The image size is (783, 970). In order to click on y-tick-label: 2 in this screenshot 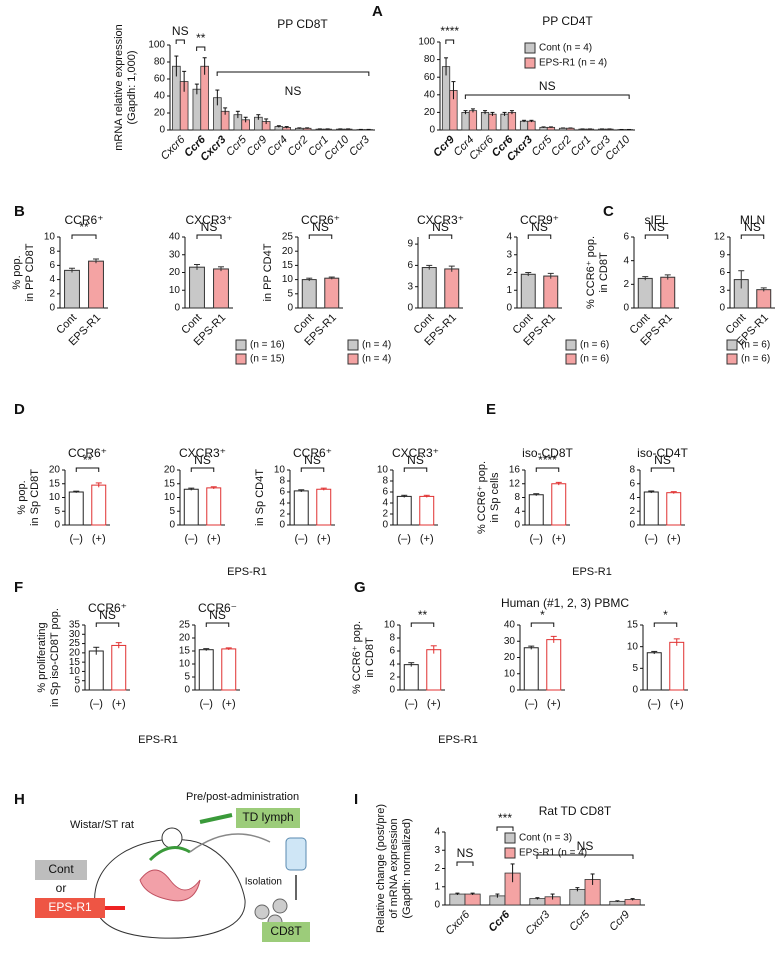, I will do `click(632, 511)`.